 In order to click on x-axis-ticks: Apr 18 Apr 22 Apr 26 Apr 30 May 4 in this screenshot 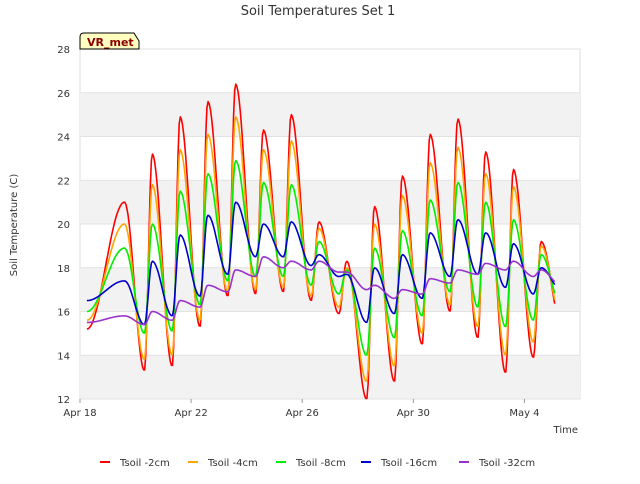, I will do `click(301, 409)`.